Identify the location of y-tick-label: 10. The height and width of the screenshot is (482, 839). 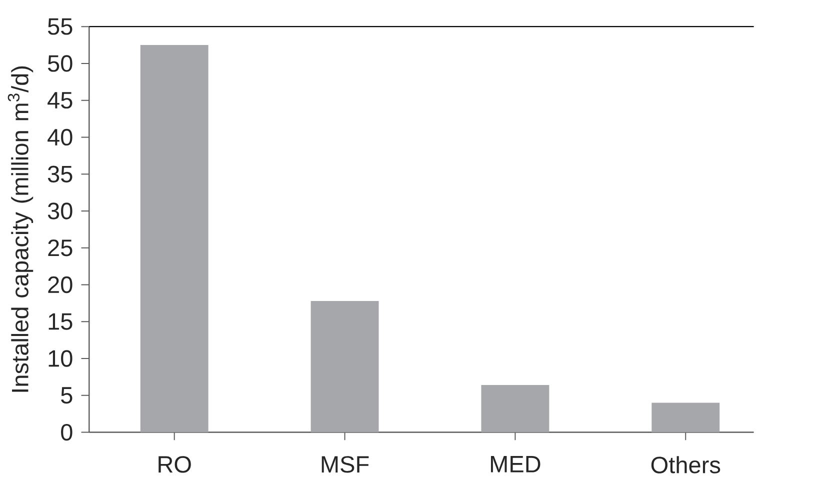
(60, 358).